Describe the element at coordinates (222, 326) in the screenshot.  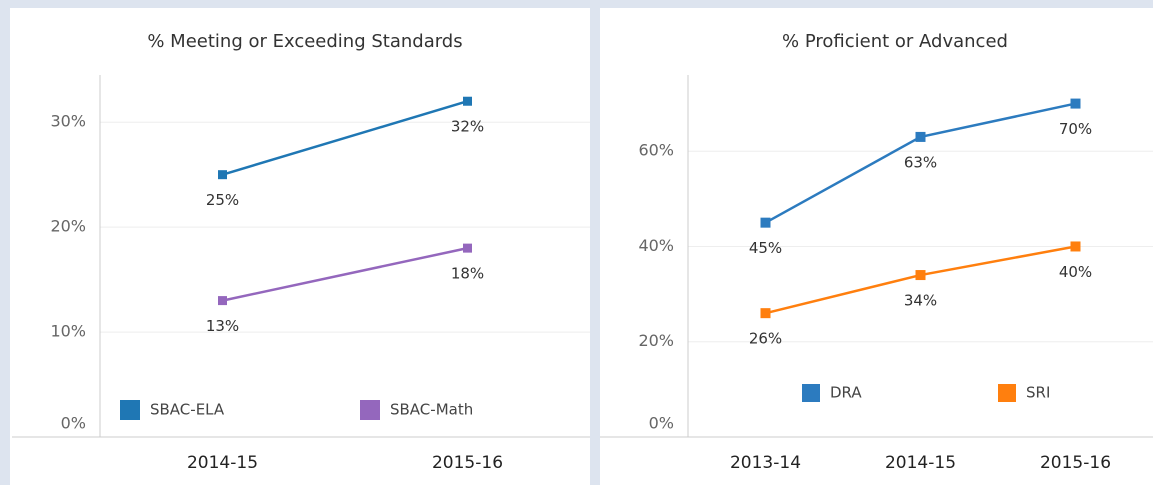
I see `data-label: 13%` at that location.